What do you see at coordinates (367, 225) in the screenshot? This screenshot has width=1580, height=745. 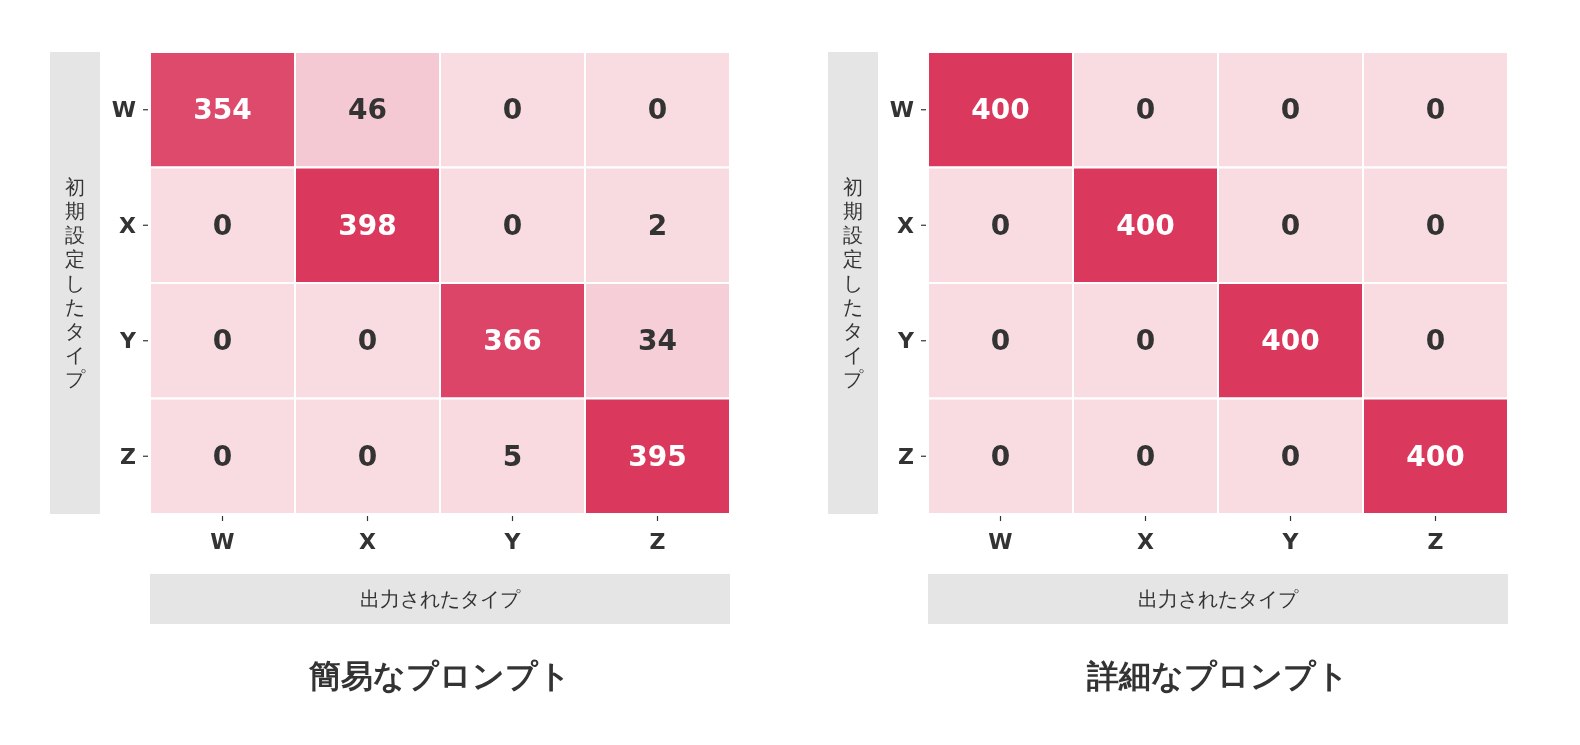 I see `data-label: 398` at bounding box center [367, 225].